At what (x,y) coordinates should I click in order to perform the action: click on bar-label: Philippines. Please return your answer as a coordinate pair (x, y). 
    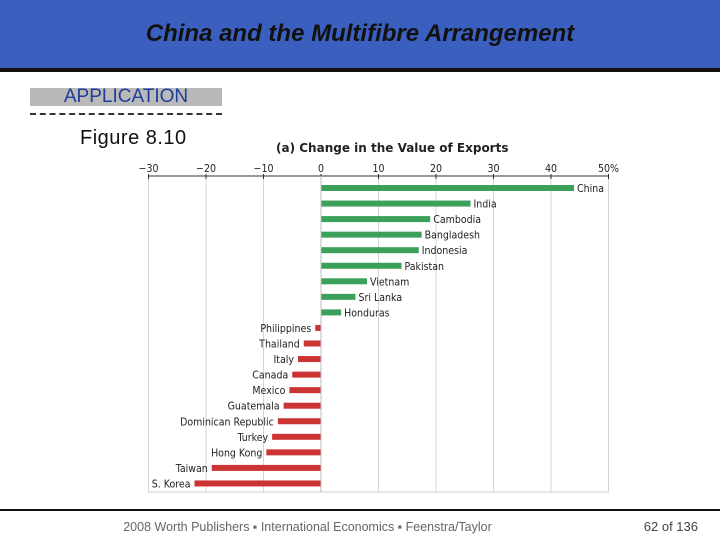
    Looking at the image, I should click on (285, 329).